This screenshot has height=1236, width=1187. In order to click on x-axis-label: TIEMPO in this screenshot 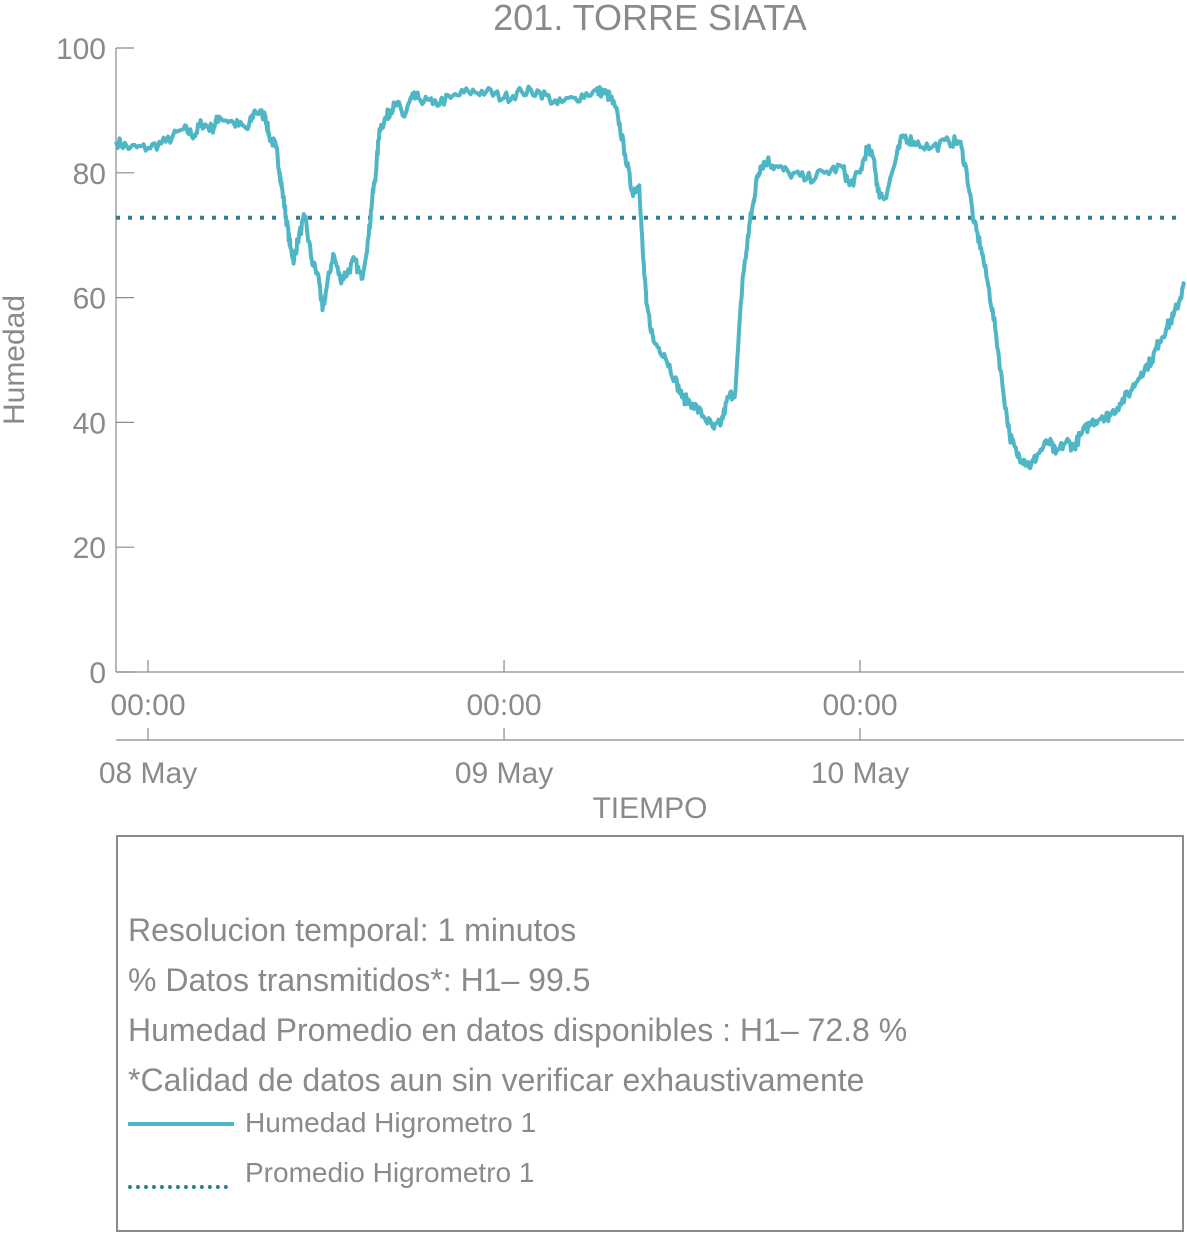, I will do `click(649, 808)`.